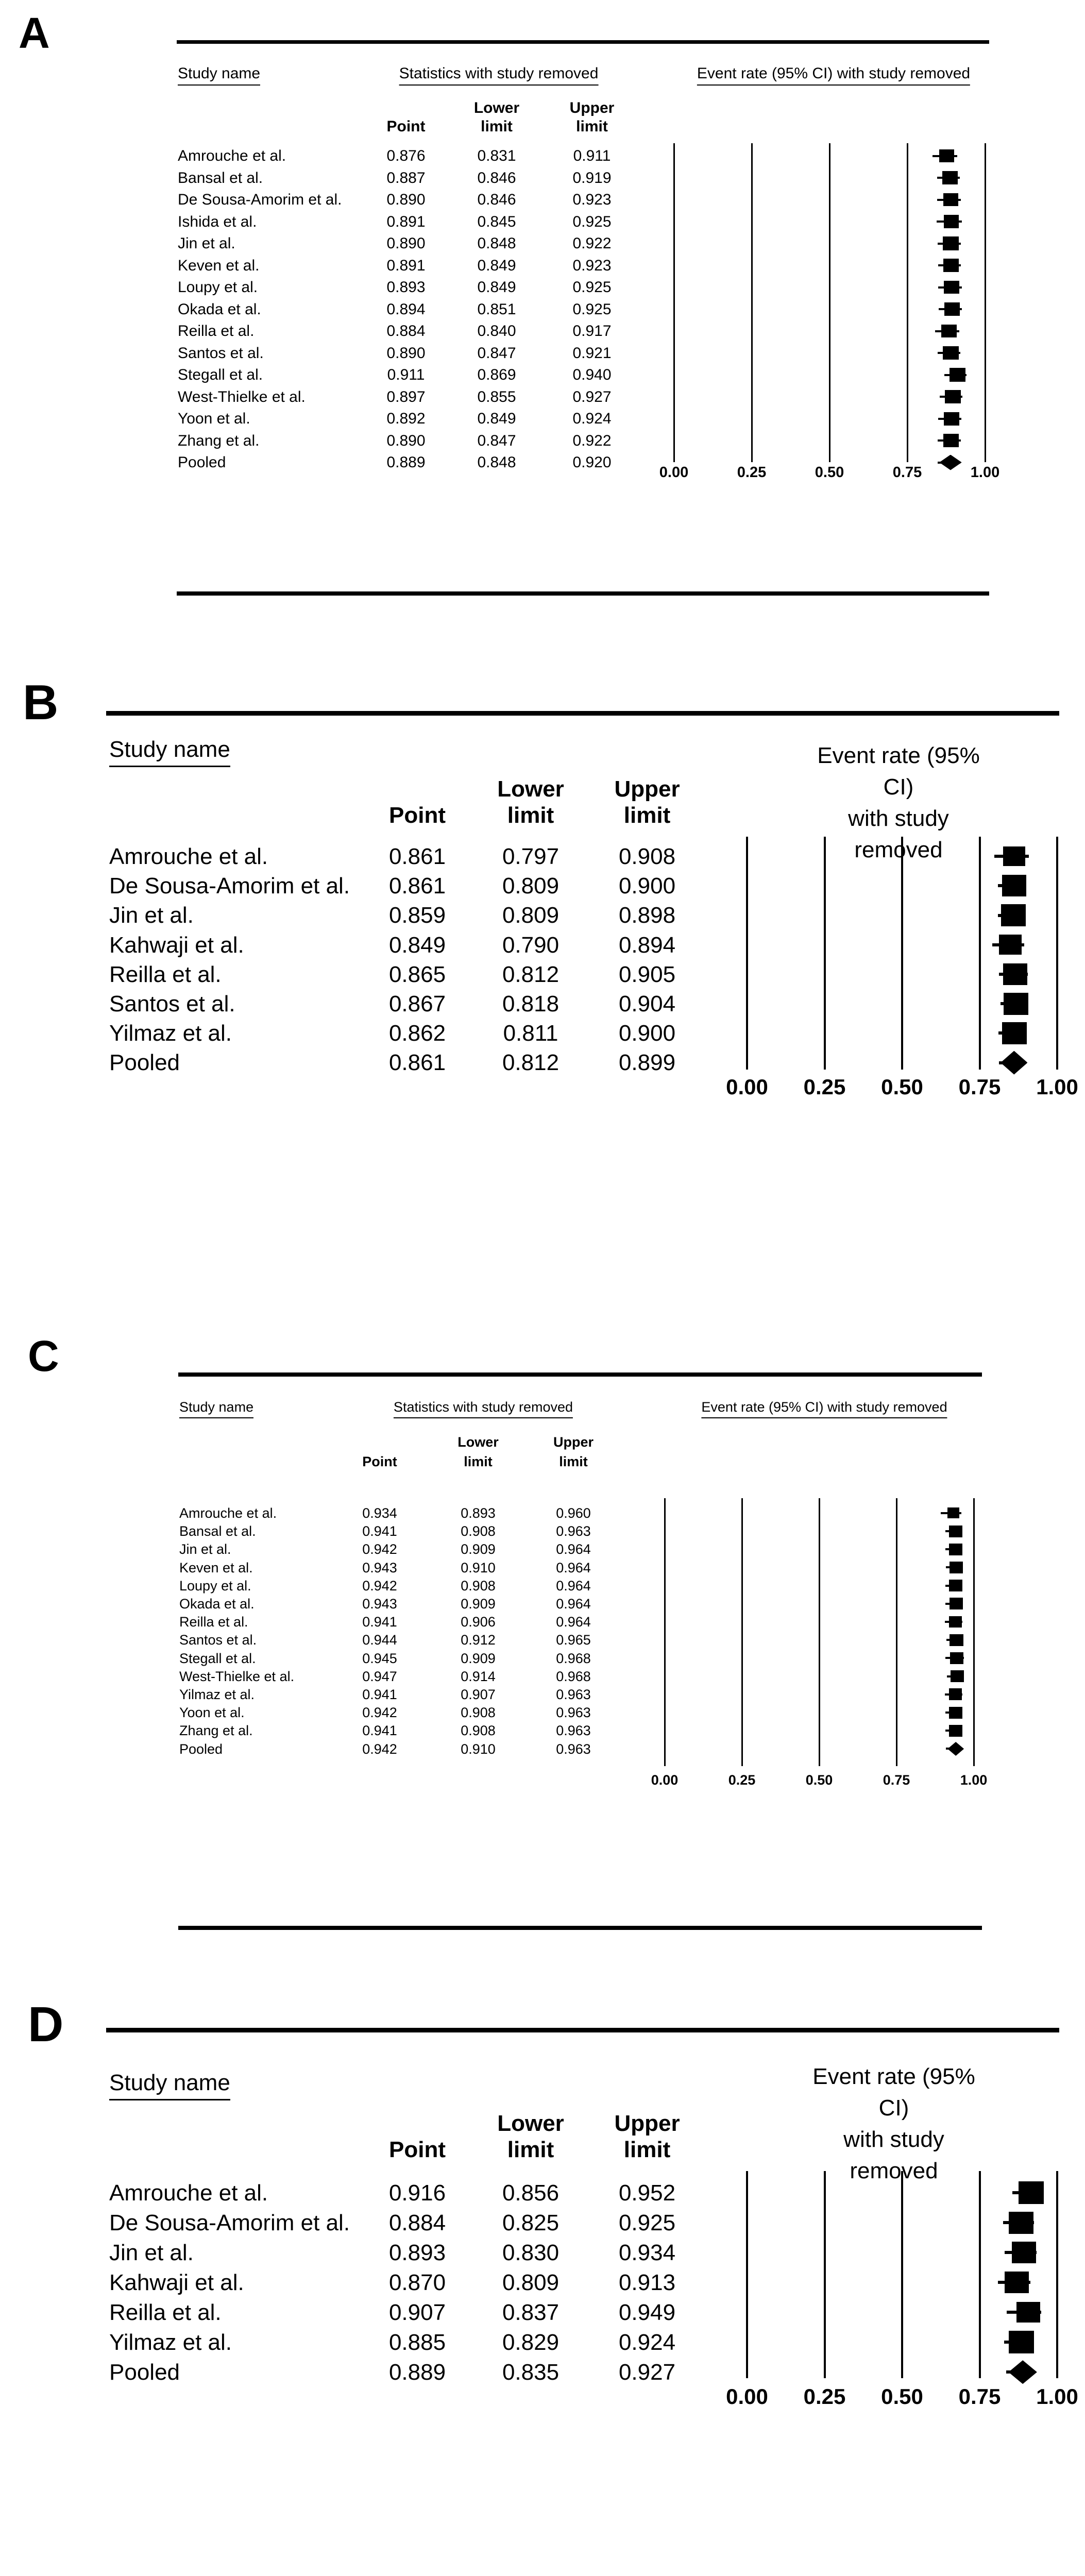 The width and height of the screenshot is (1085, 2576). What do you see at coordinates (647, 2312) in the screenshot?
I see `upper-cell: 0.949` at bounding box center [647, 2312].